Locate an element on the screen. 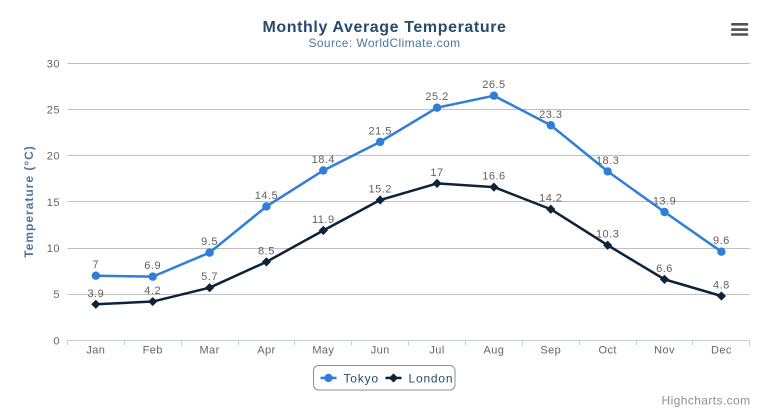 Image resolution: width=769 pixels, height=416 pixels. svg-text: Aug is located at coordinates (494, 351).